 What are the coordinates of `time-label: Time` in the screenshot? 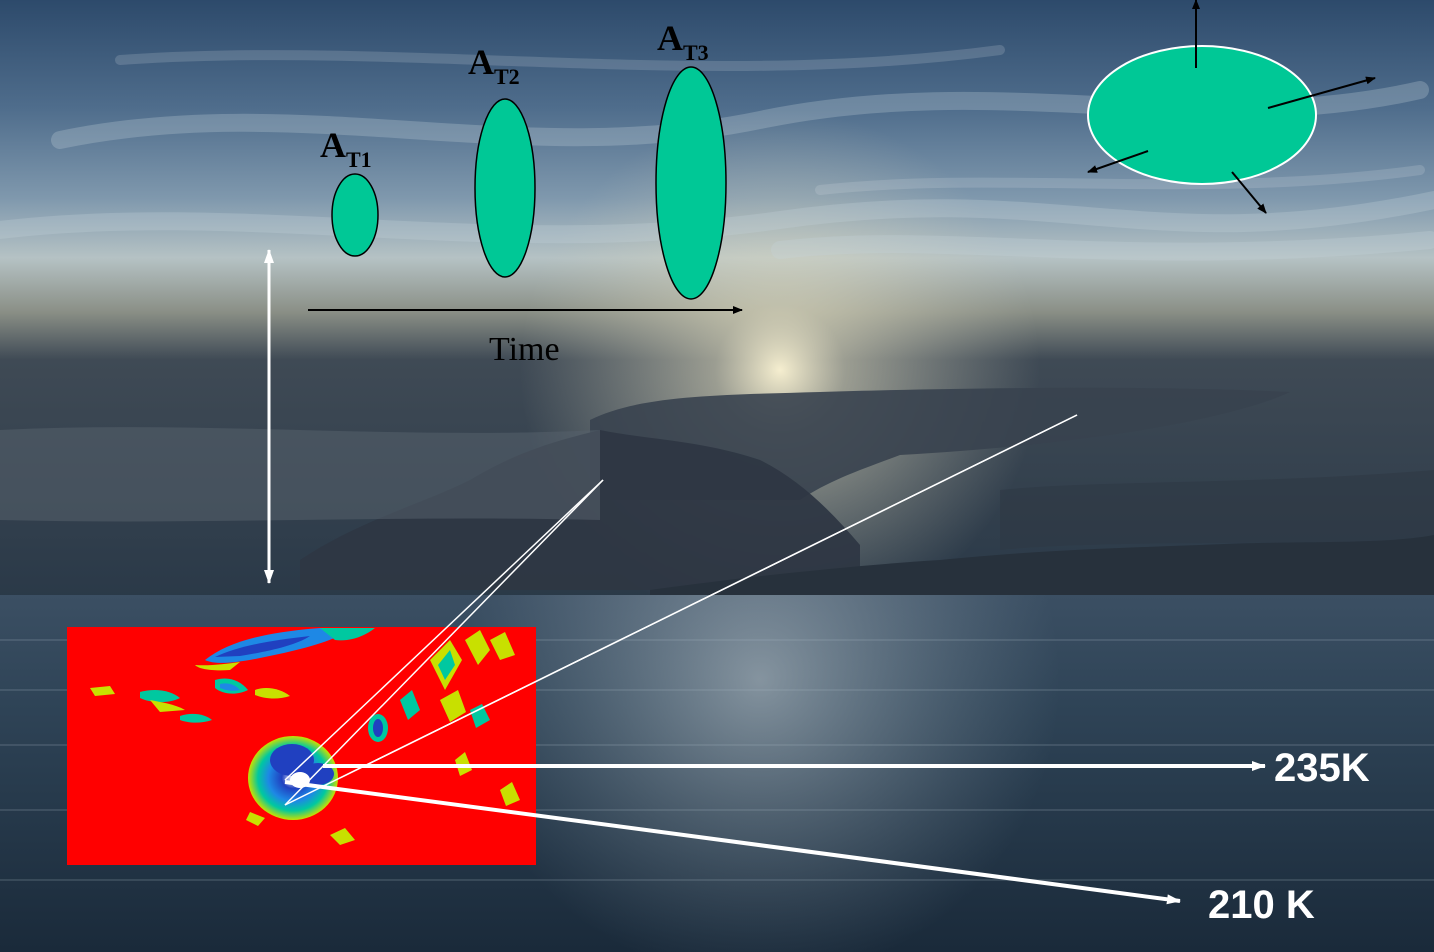 It's located at (524, 349).